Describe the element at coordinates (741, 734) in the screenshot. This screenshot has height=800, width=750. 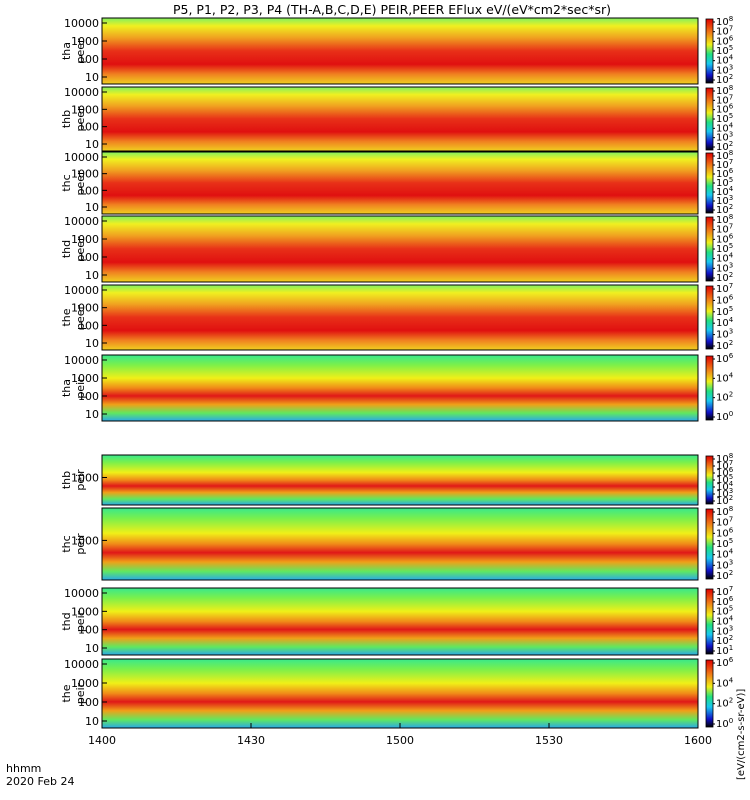
I see `colorbar-unit-label: [eV/(cm2-s-sr-eV)]` at that location.